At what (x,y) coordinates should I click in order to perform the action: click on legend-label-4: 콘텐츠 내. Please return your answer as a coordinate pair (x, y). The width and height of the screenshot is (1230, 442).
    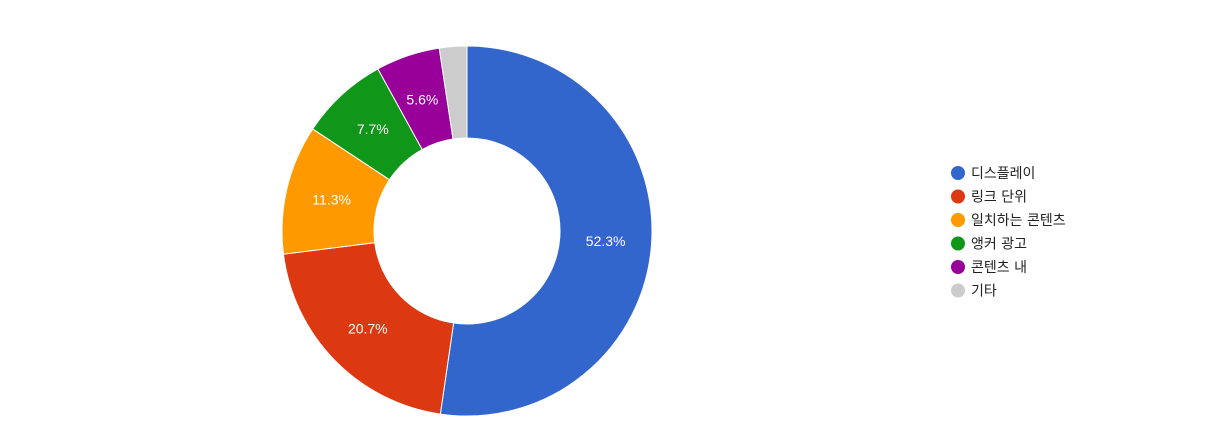
    Looking at the image, I should click on (999, 268).